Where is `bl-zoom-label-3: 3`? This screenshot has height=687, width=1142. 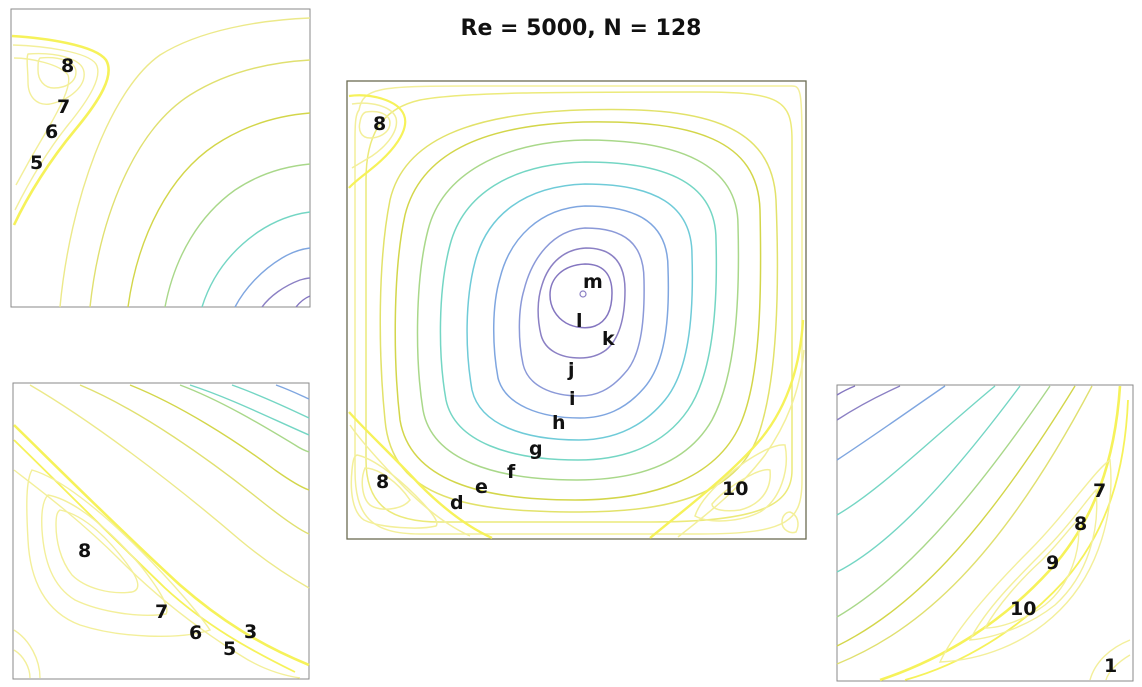
bl-zoom-label-3: 3 is located at coordinates (250, 632).